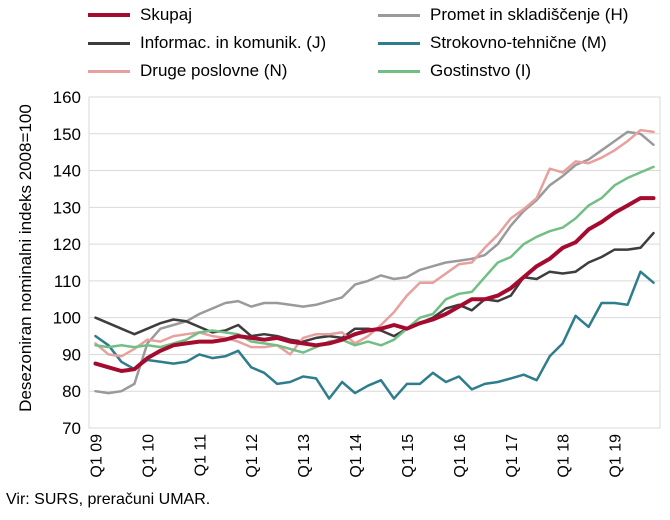 The width and height of the screenshot is (670, 520). Describe the element at coordinates (67, 171) in the screenshot. I see `y-tick-label: 140` at that location.